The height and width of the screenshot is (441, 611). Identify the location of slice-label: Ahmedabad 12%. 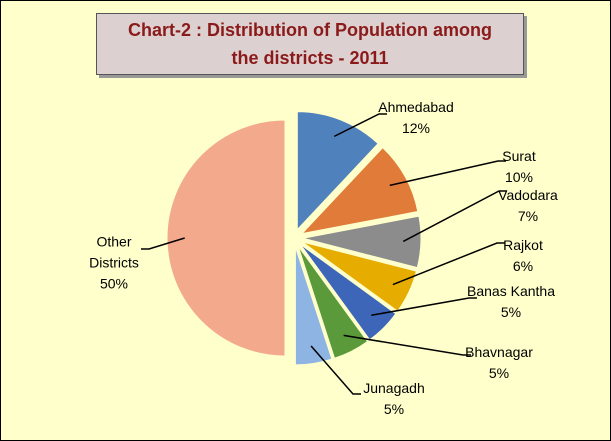
(416, 118).